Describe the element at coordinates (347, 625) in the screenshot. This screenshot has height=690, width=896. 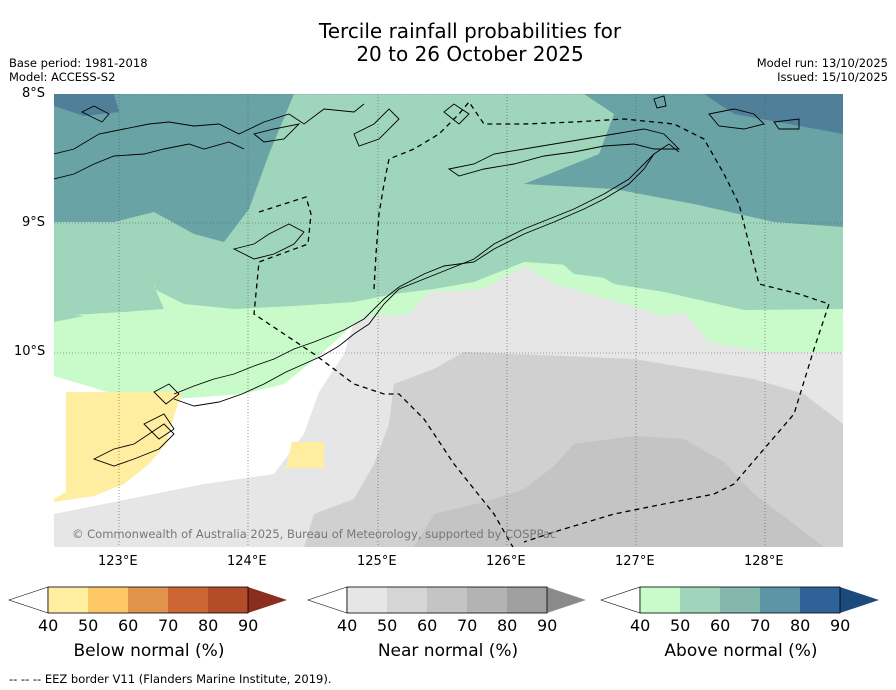
I see `cb-near-tick-40: 40` at that location.